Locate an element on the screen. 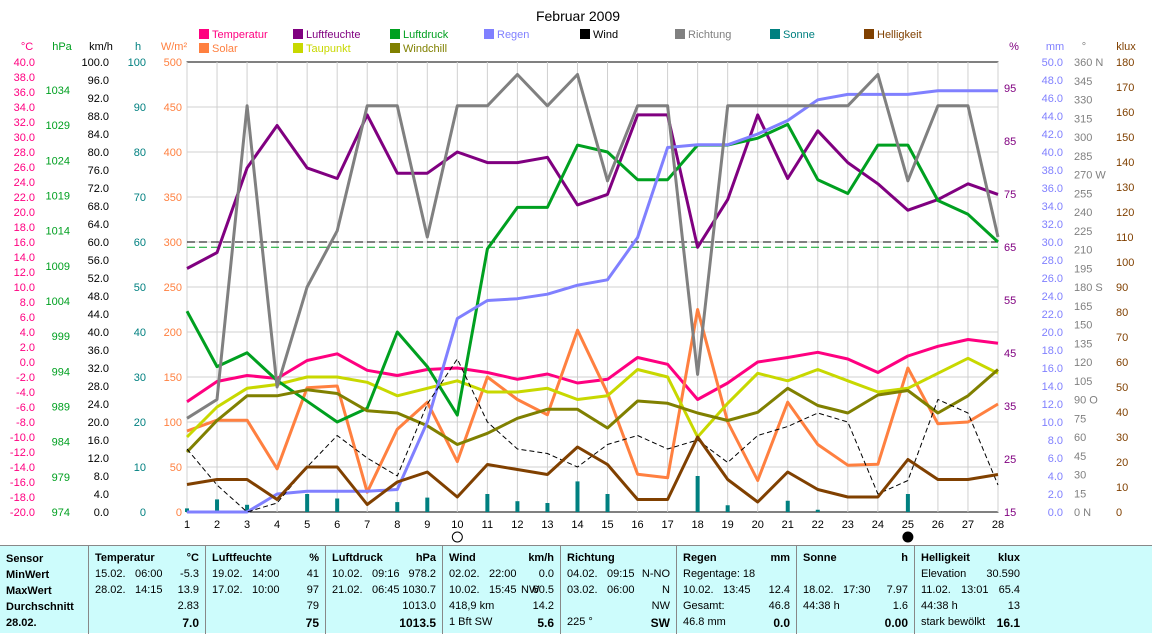 The image size is (1152, 634). tick-label-direction: 225 is located at coordinates (1083, 232).